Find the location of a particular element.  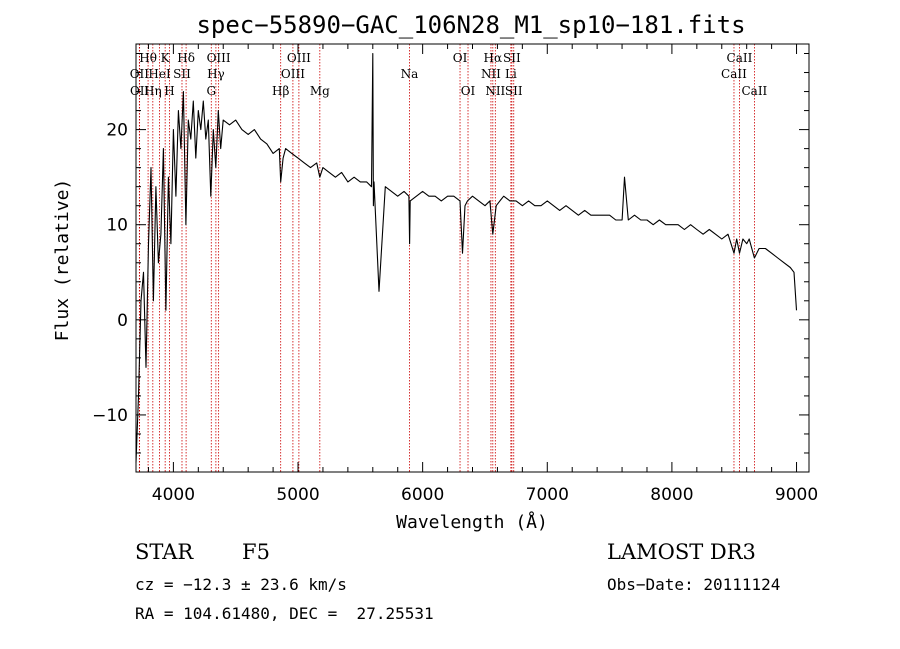

x-tick-label: 4000 is located at coordinates (173, 495).